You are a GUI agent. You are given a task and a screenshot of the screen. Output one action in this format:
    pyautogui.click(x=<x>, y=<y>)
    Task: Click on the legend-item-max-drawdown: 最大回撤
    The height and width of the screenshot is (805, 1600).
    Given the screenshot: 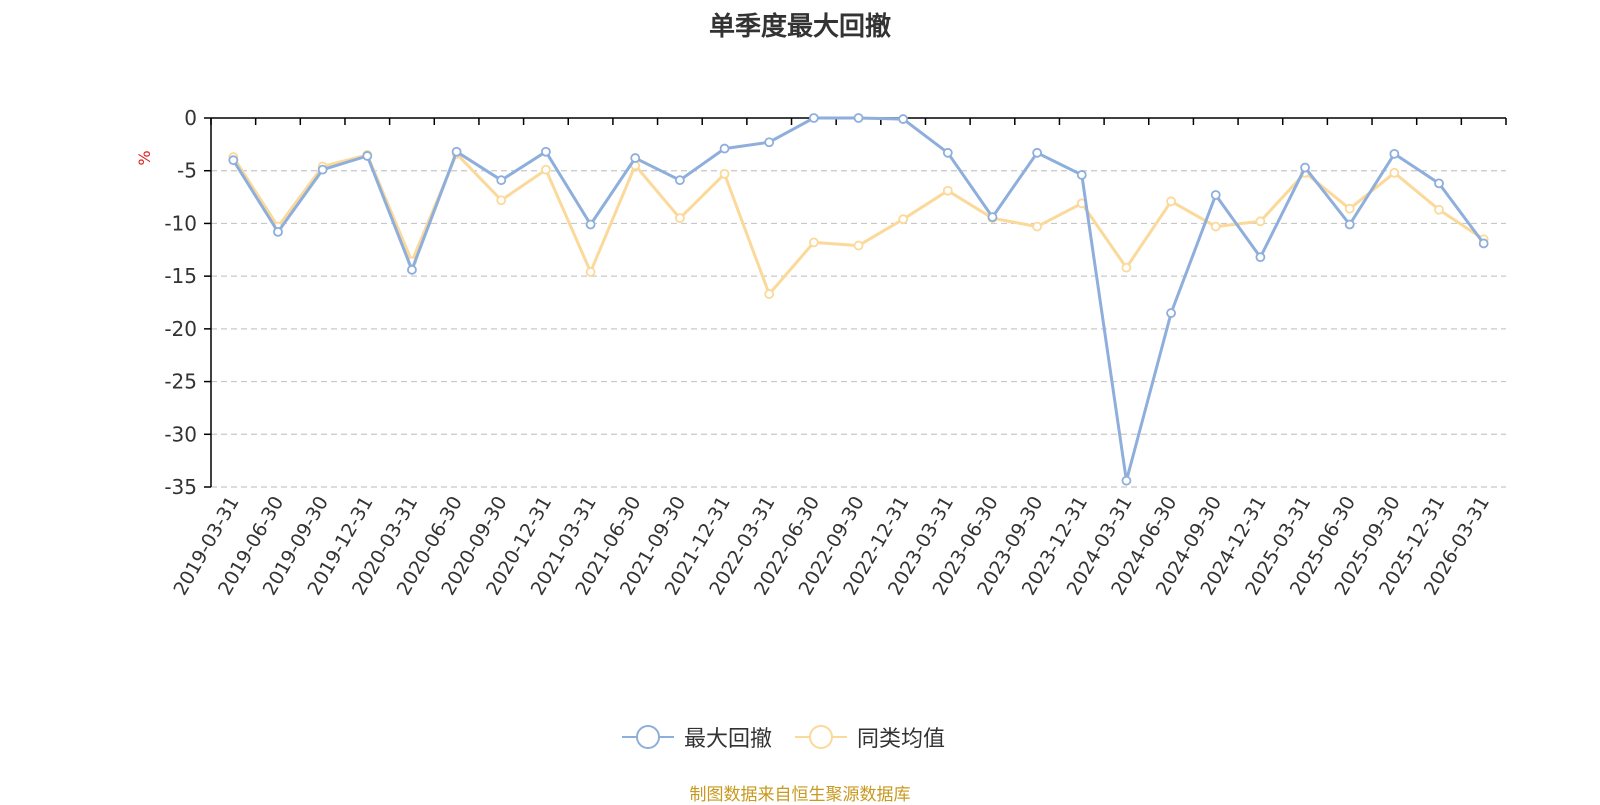 What is the action you would take?
    pyautogui.click(x=697, y=737)
    